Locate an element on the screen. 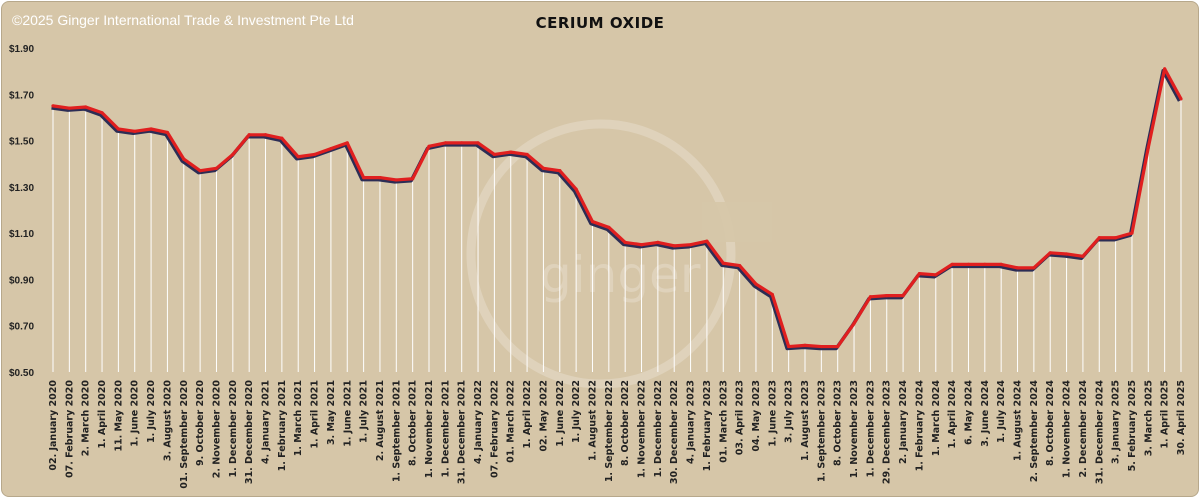  watermark-logo: ginger is located at coordinates (619, 254).